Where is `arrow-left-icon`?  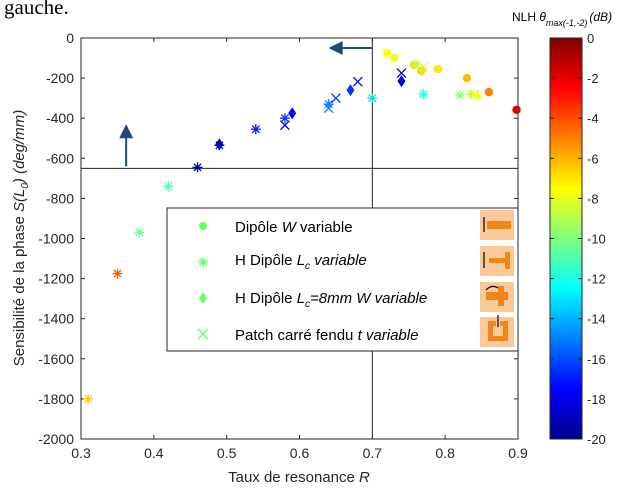 arrow-left-icon is located at coordinates (335, 48).